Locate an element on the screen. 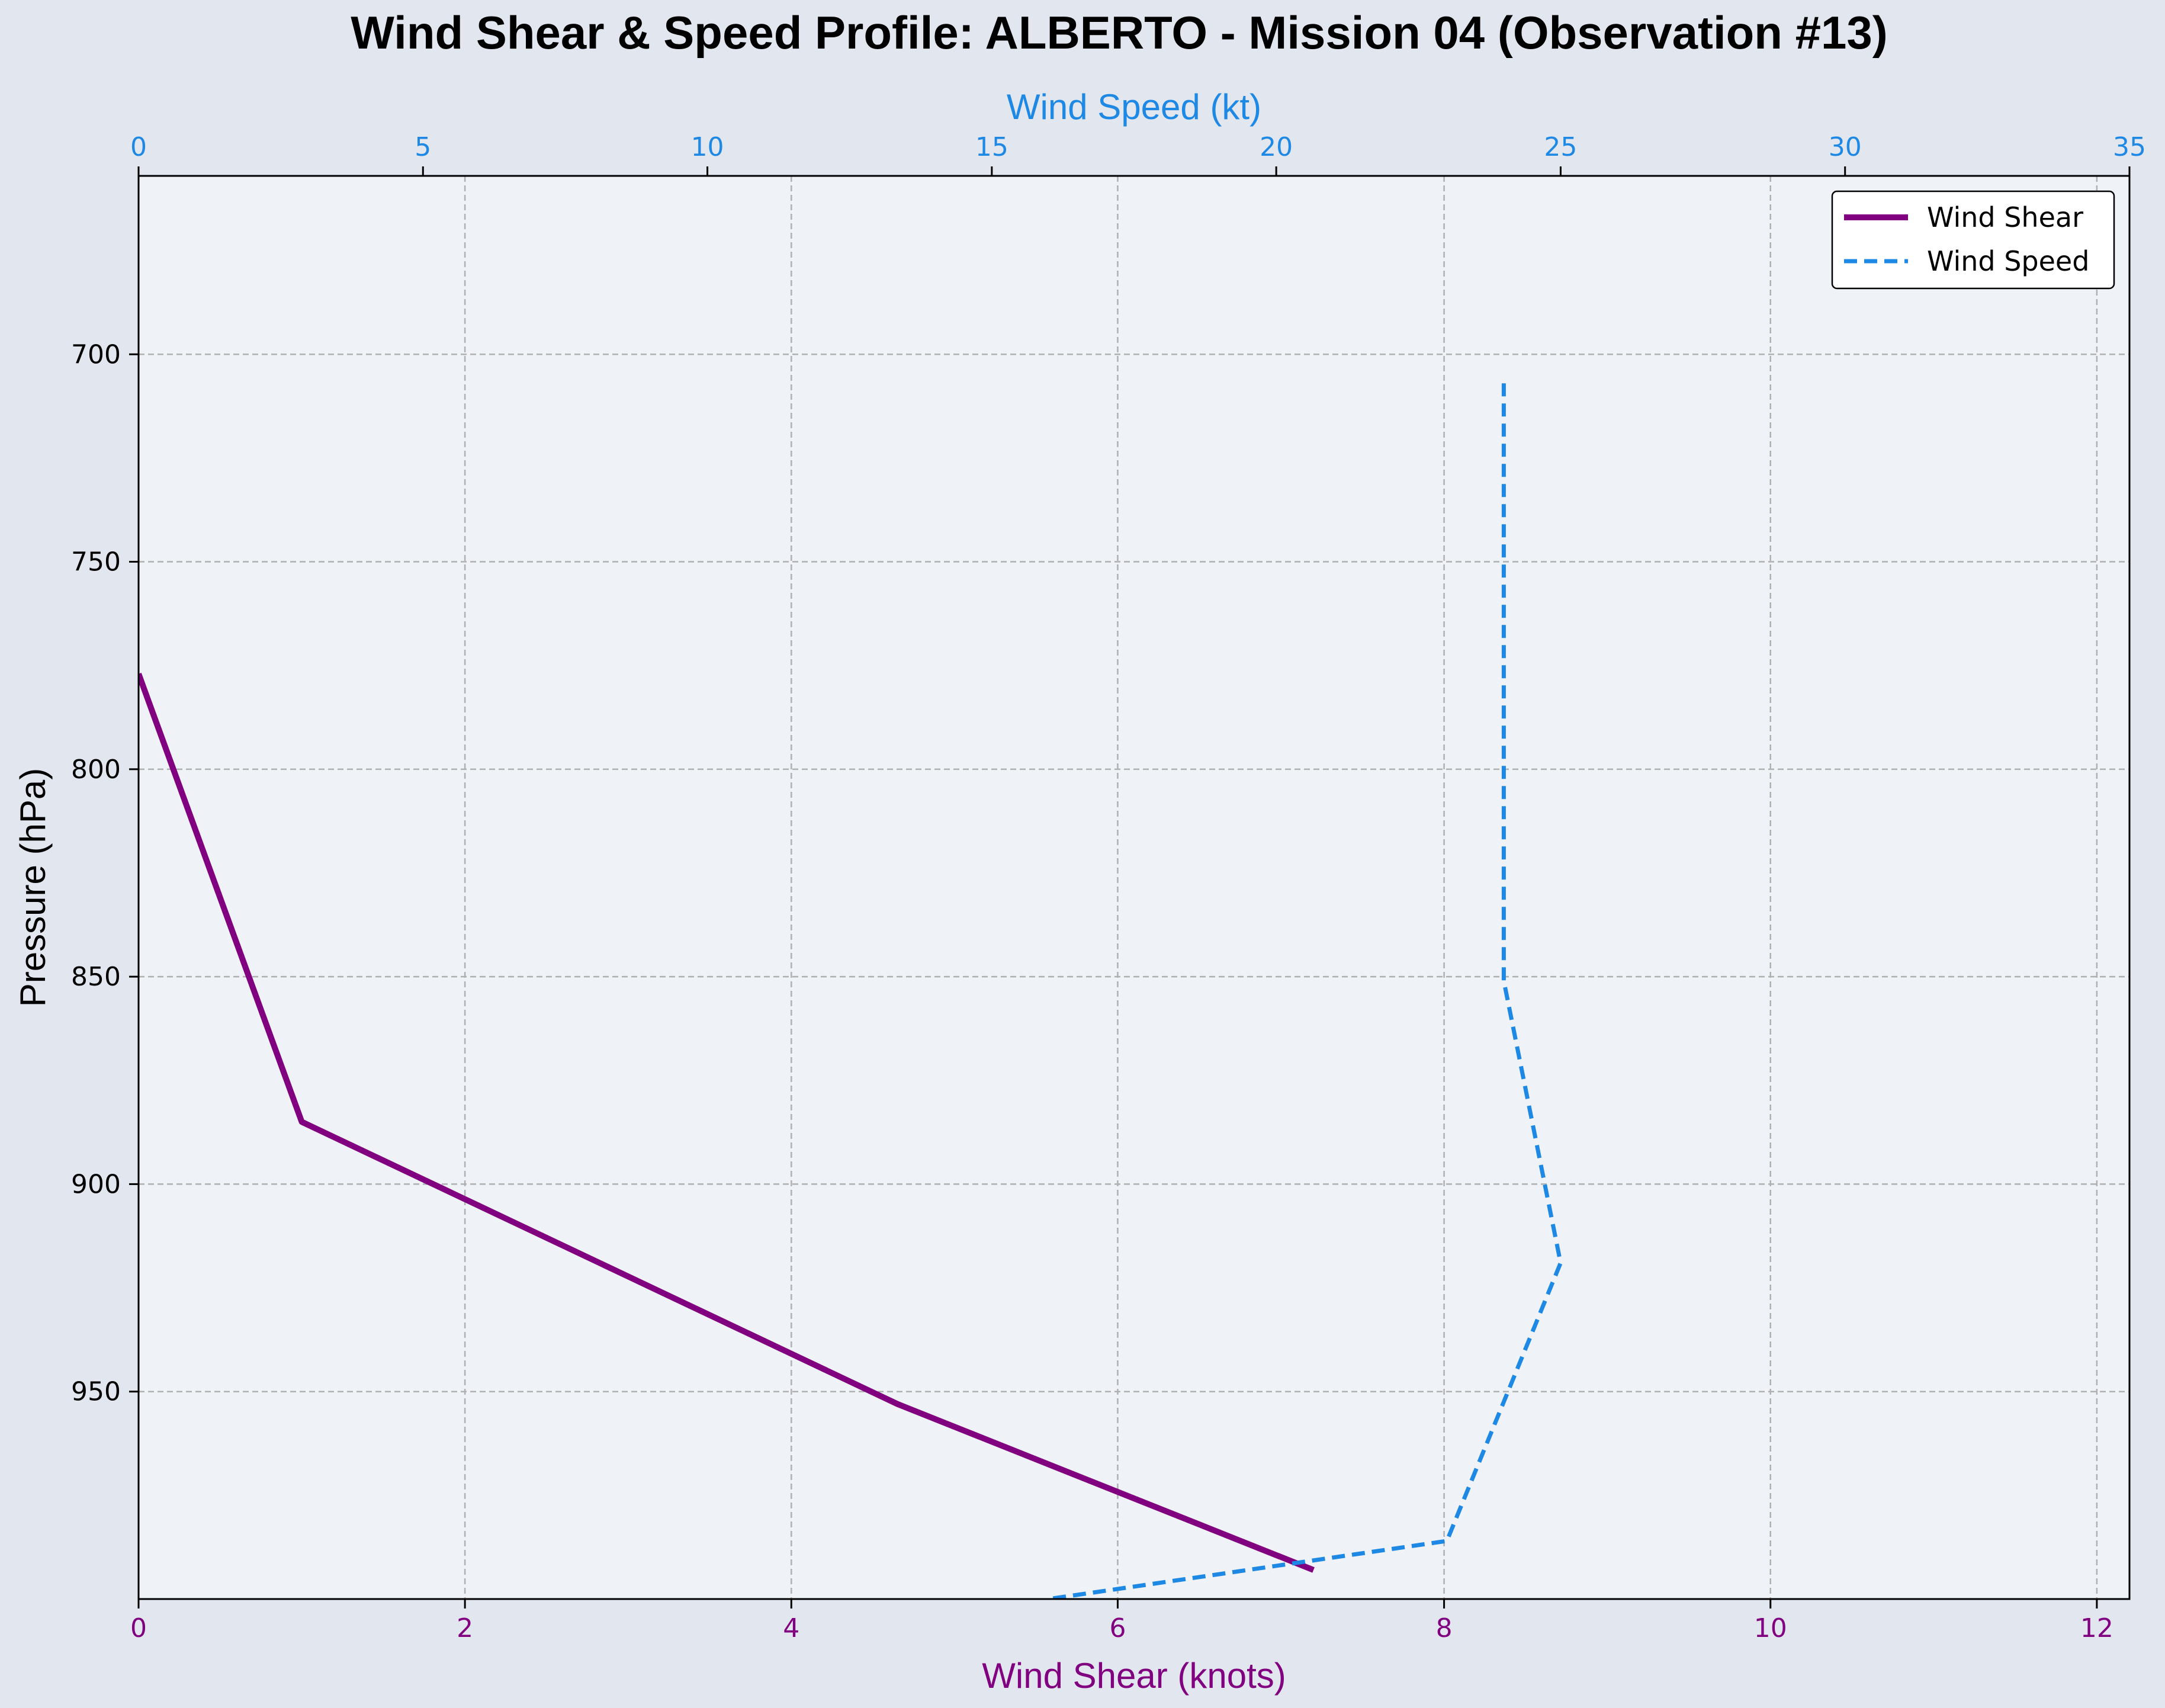 The height and width of the screenshot is (1708, 2165). legend-label: Wind Speed is located at coordinates (2008, 261).